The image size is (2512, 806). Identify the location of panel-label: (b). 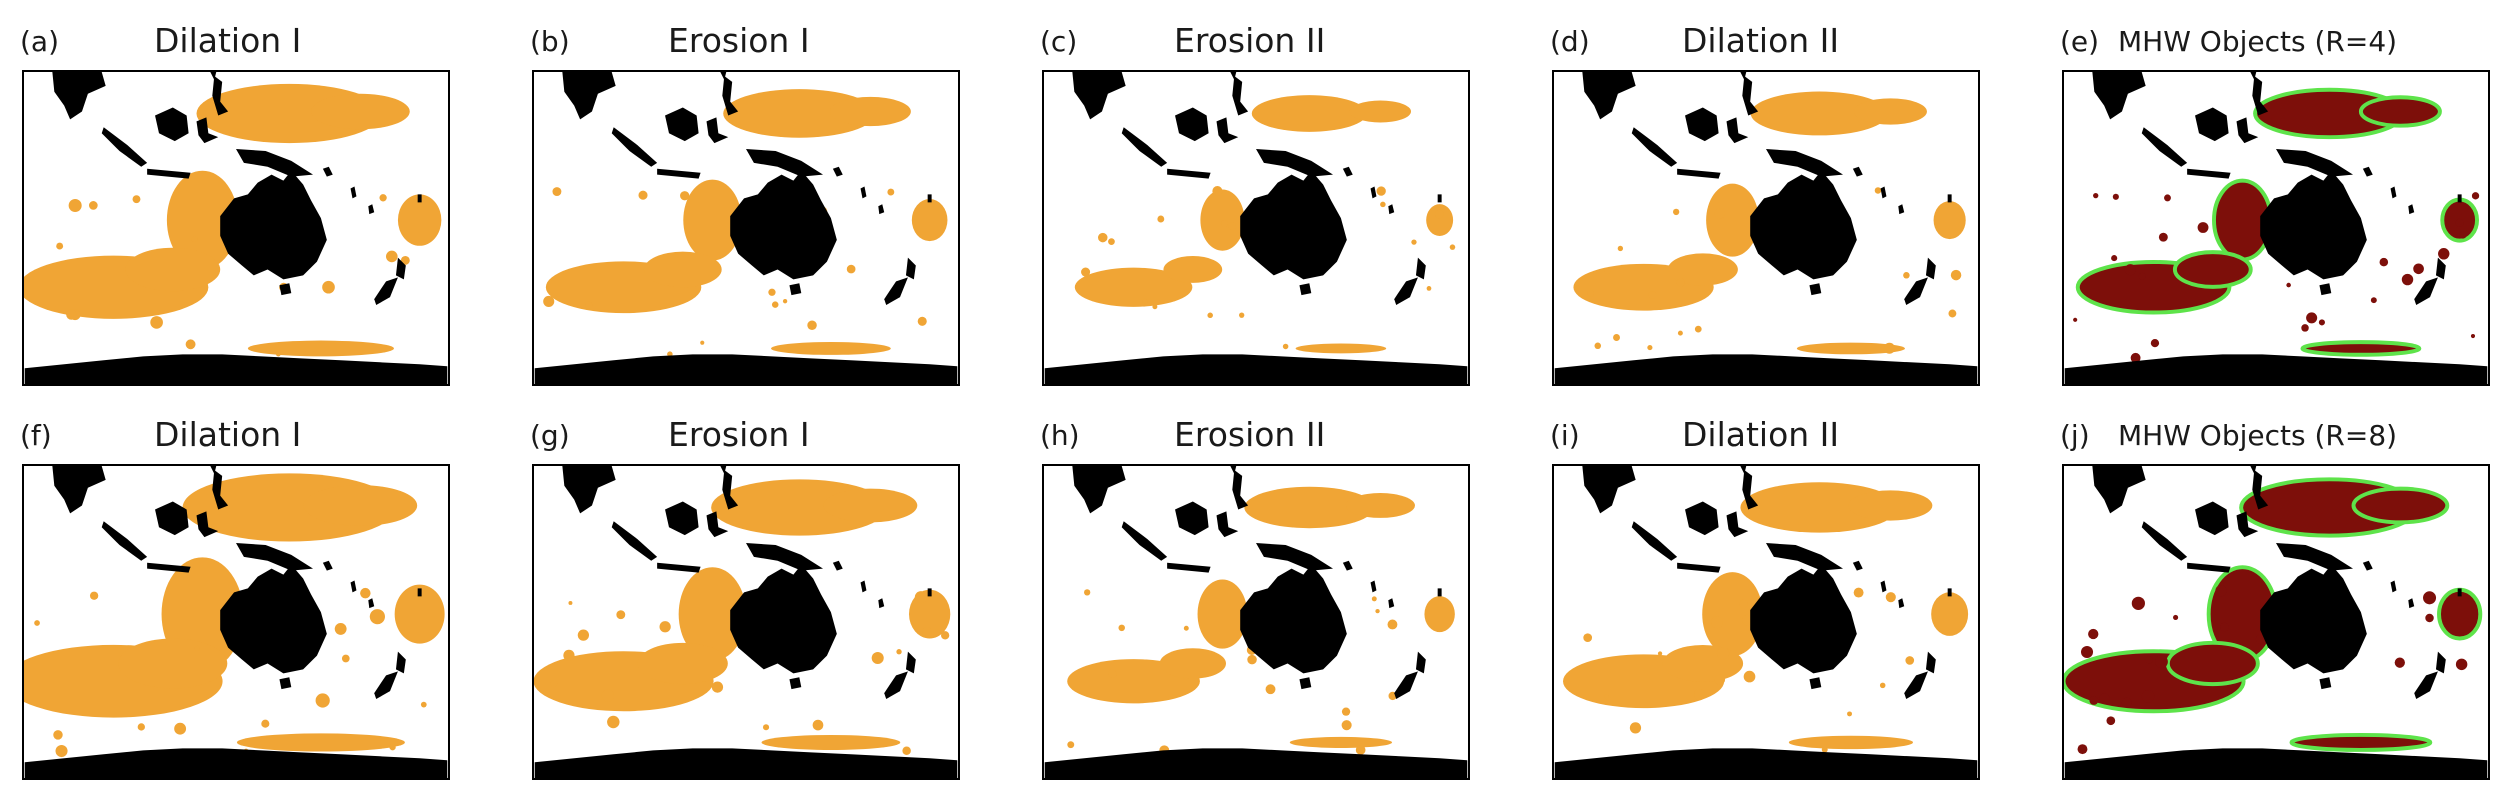
(550, 41).